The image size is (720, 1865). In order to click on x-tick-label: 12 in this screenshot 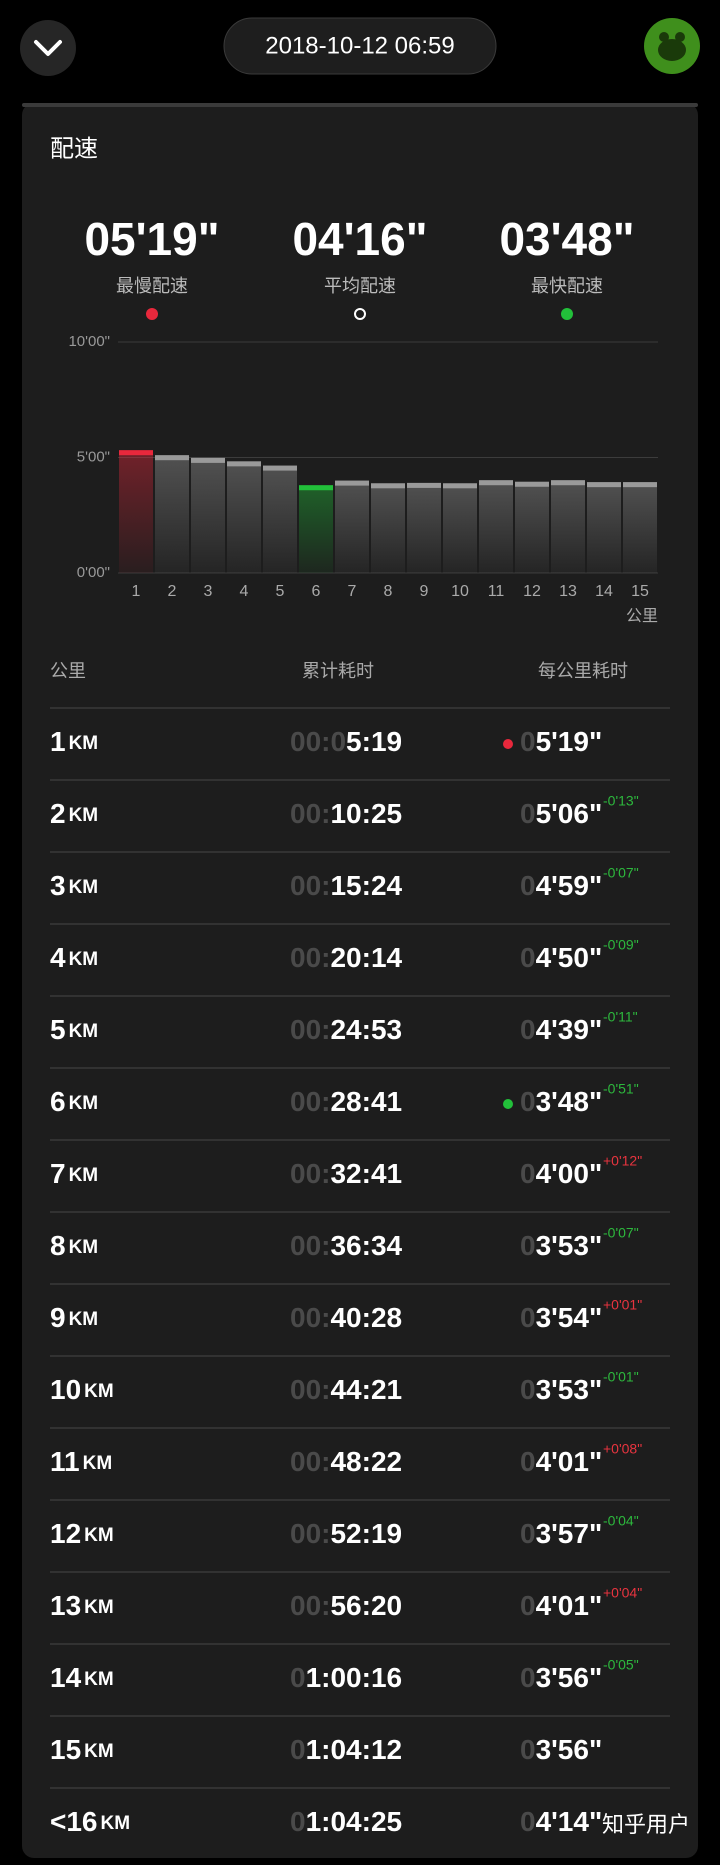, I will do `click(532, 591)`.